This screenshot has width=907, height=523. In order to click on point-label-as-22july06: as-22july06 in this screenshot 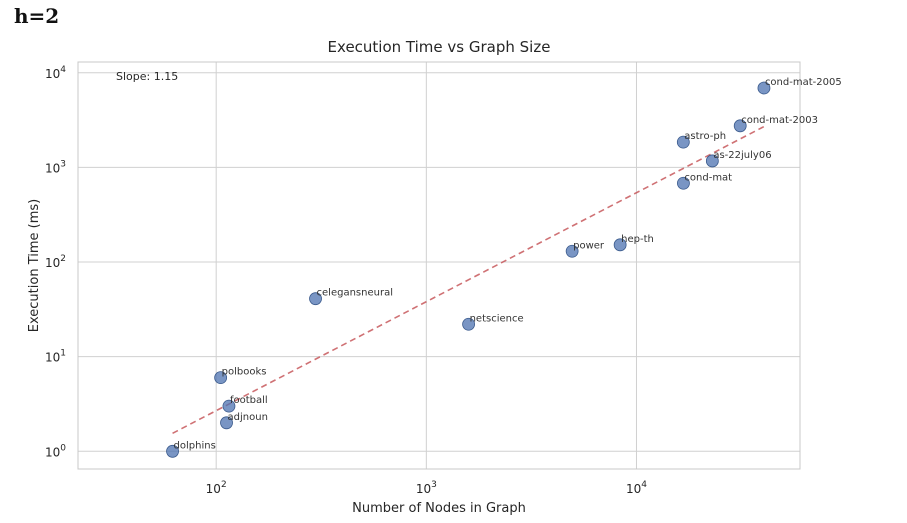, I will do `click(742, 155)`.